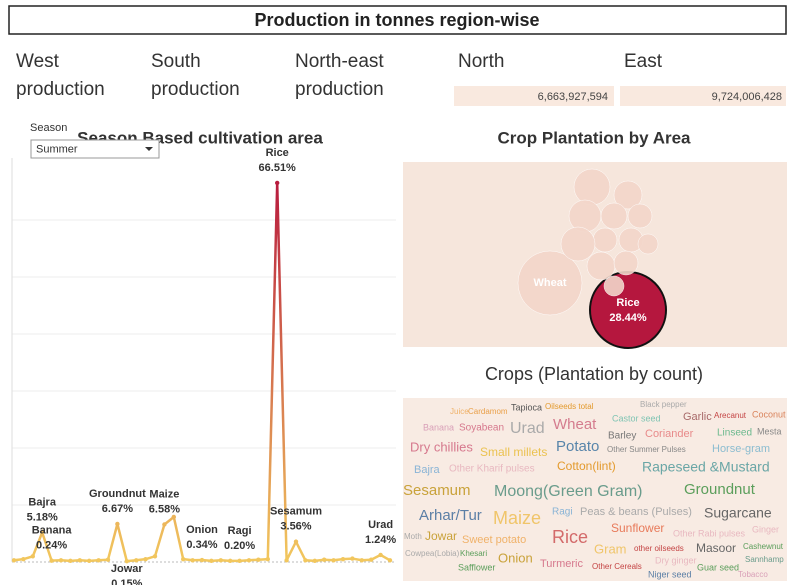  I want to click on word: Coriander, so click(669, 434).